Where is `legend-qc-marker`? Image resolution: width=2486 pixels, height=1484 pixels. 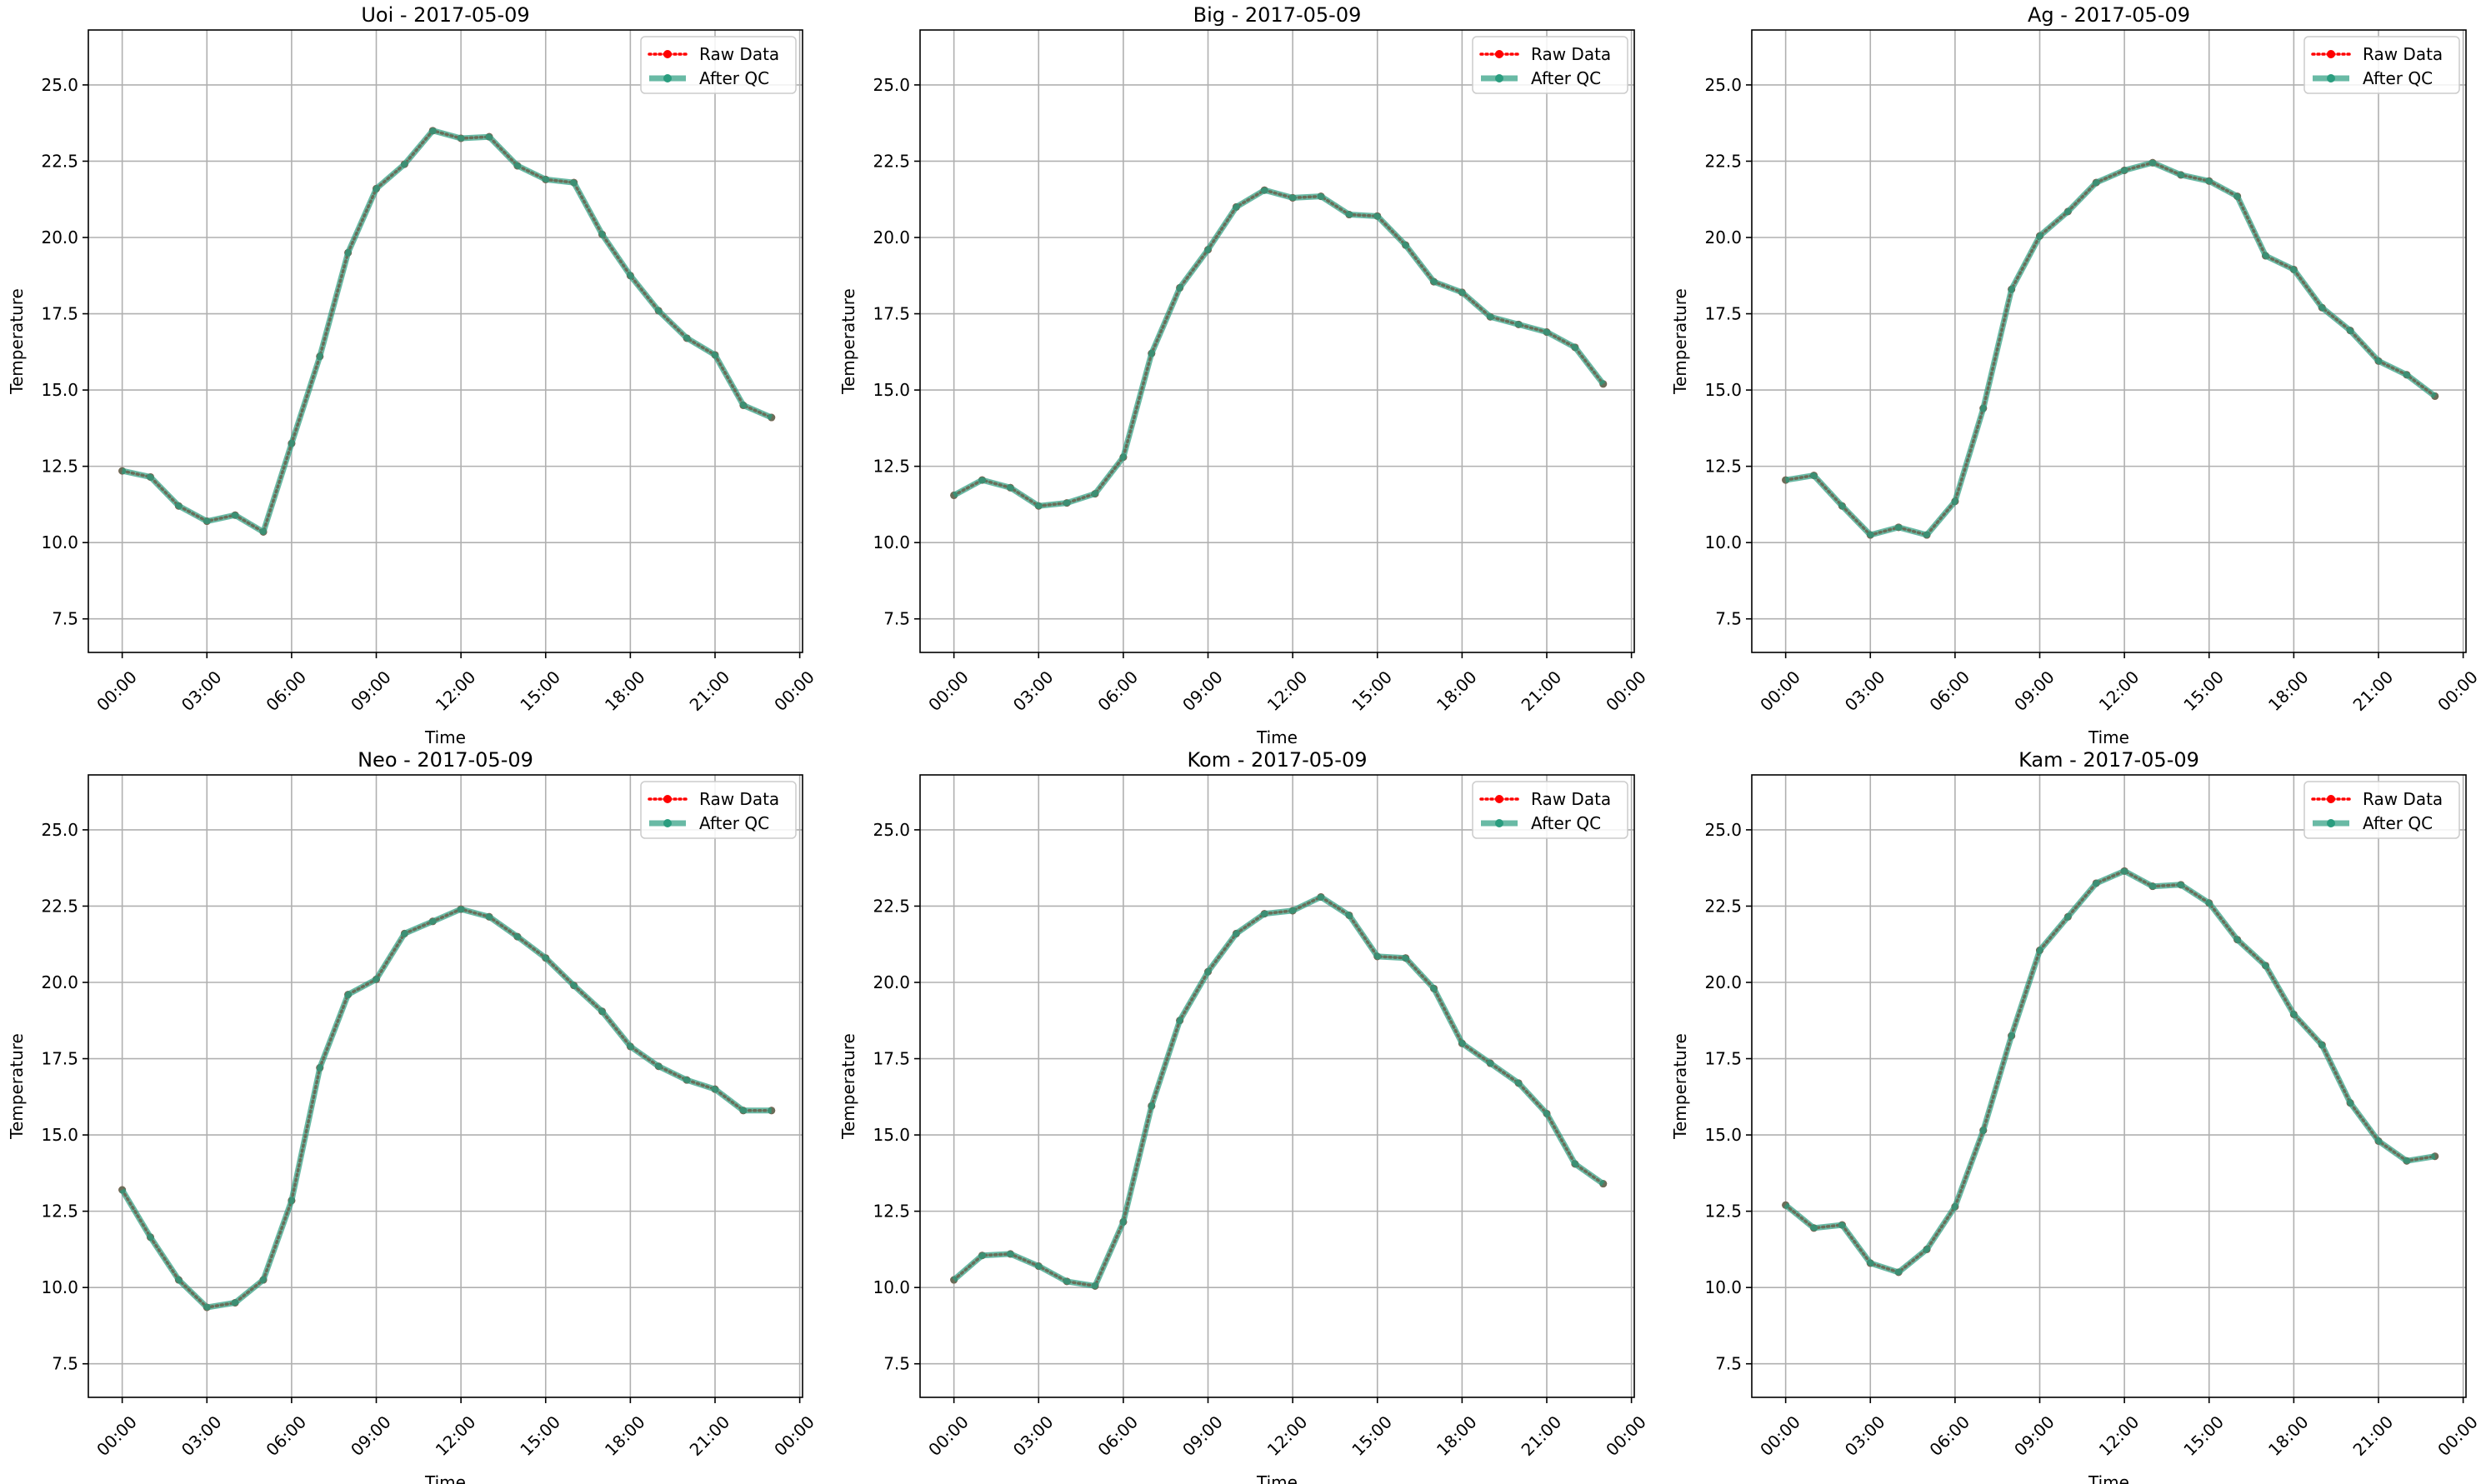
legend-qc-marker is located at coordinates (667, 78).